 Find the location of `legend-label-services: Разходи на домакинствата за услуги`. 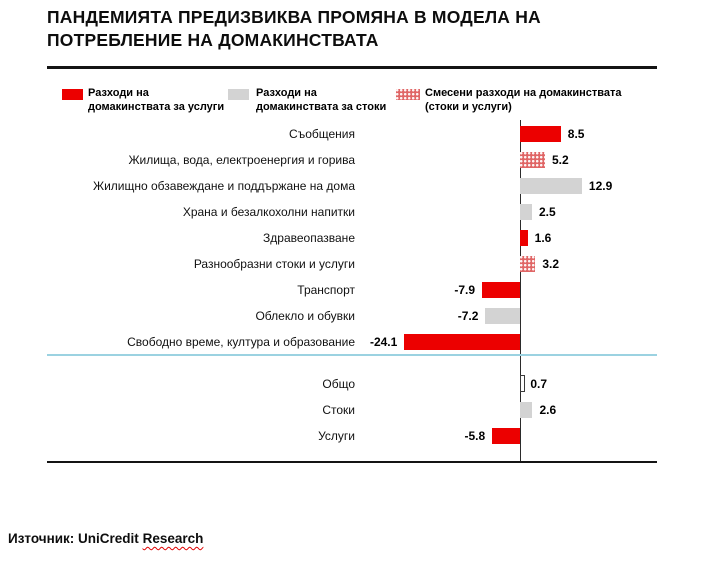

legend-label-services: Разходи на домакинствата за услуги is located at coordinates (156, 100).